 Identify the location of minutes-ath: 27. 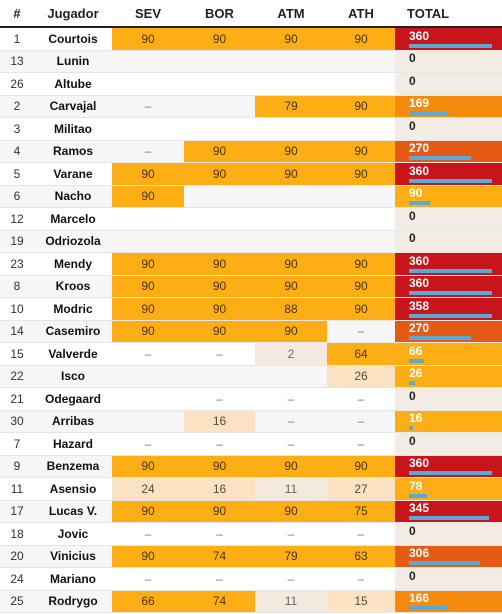
(361, 489).